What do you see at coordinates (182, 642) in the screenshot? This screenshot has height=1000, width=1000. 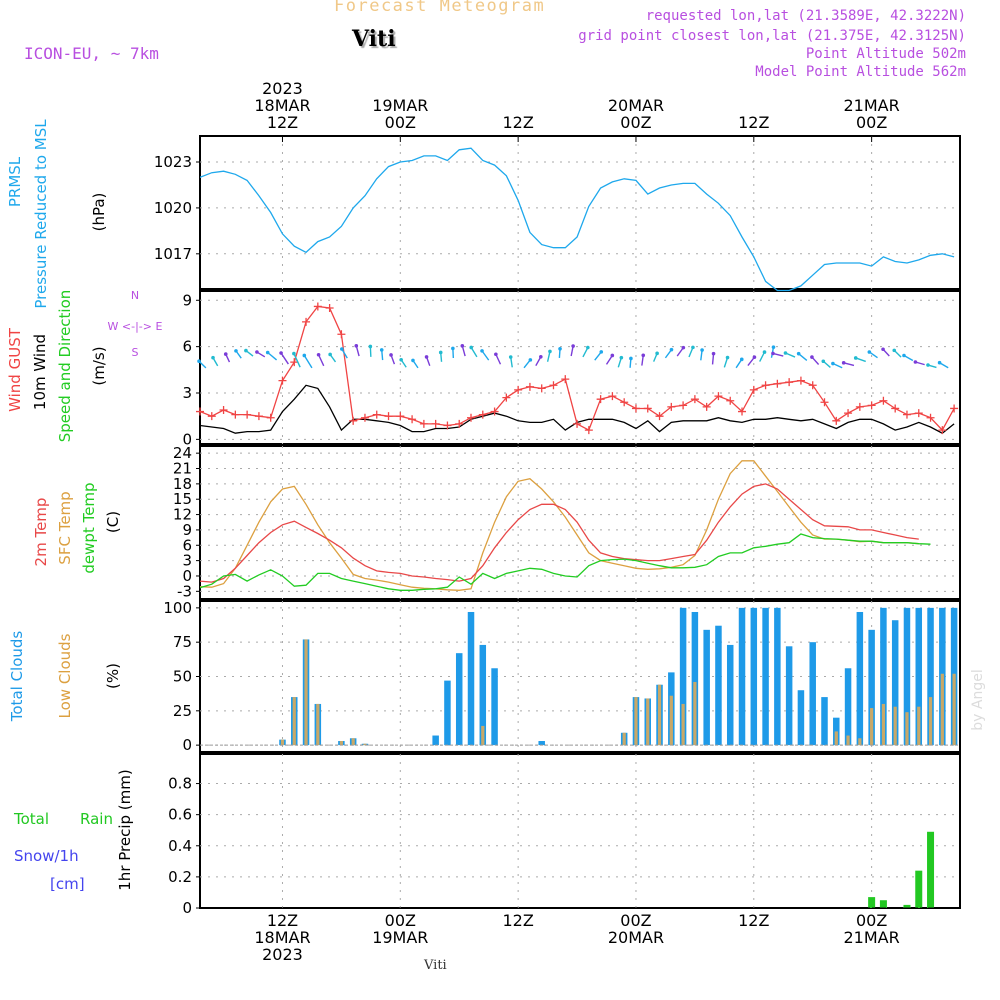 I see `clouds-ytick-label: 75` at bounding box center [182, 642].